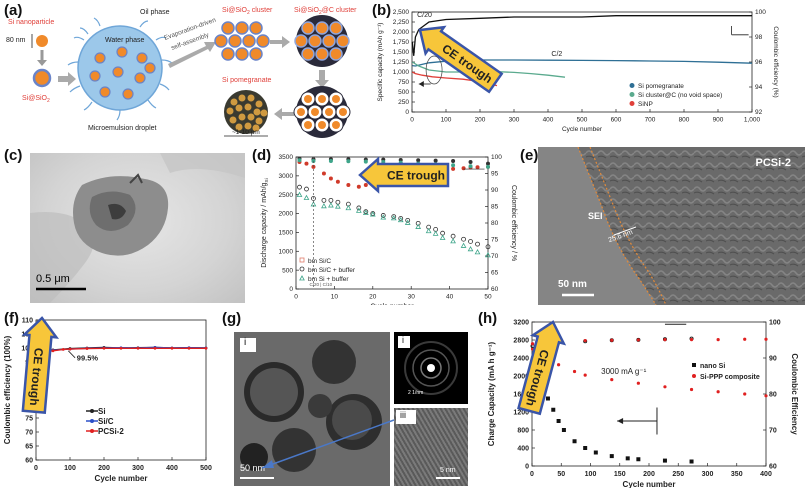 This screenshot has height=488, width=805. What do you see at coordinates (401, 12) in the screenshot?
I see `y-tick-label: 2,500` at bounding box center [401, 12].